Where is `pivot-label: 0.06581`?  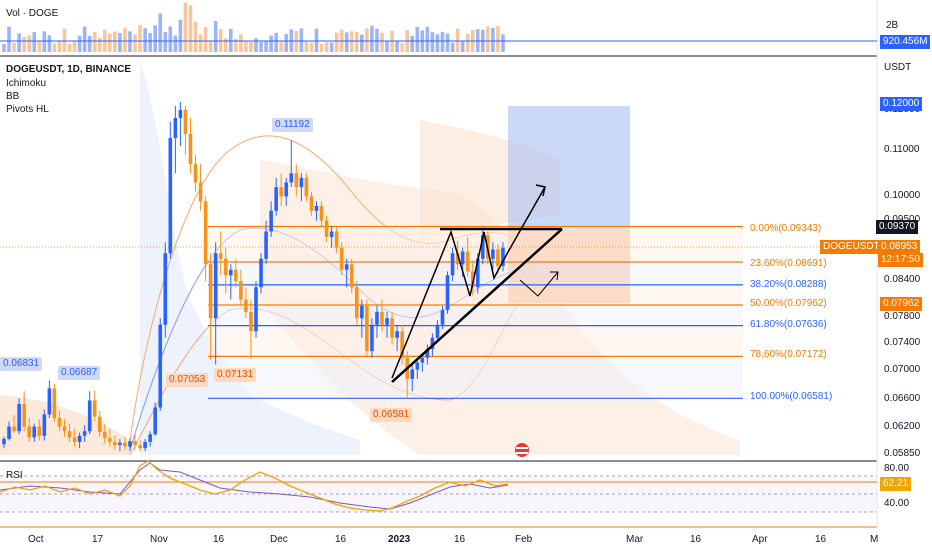
pivot-label: 0.06581 is located at coordinates (391, 415).